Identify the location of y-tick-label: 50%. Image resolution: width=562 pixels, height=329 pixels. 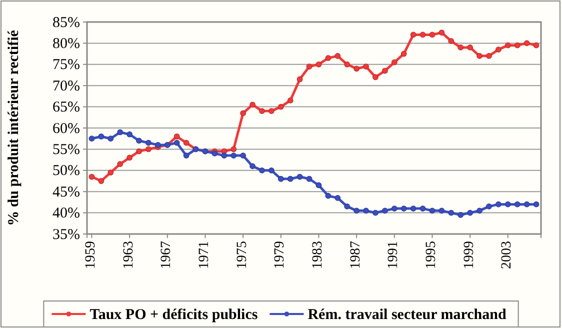
(66, 171).